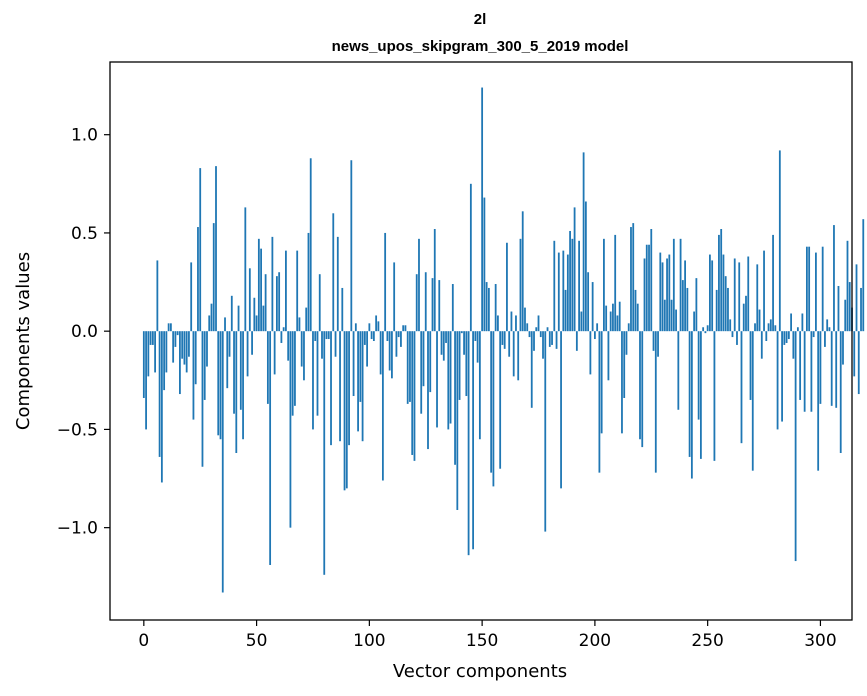  I want to click on chart-title-line2: news_upos_skipgram_300_5_2019 model, so click(480, 46).